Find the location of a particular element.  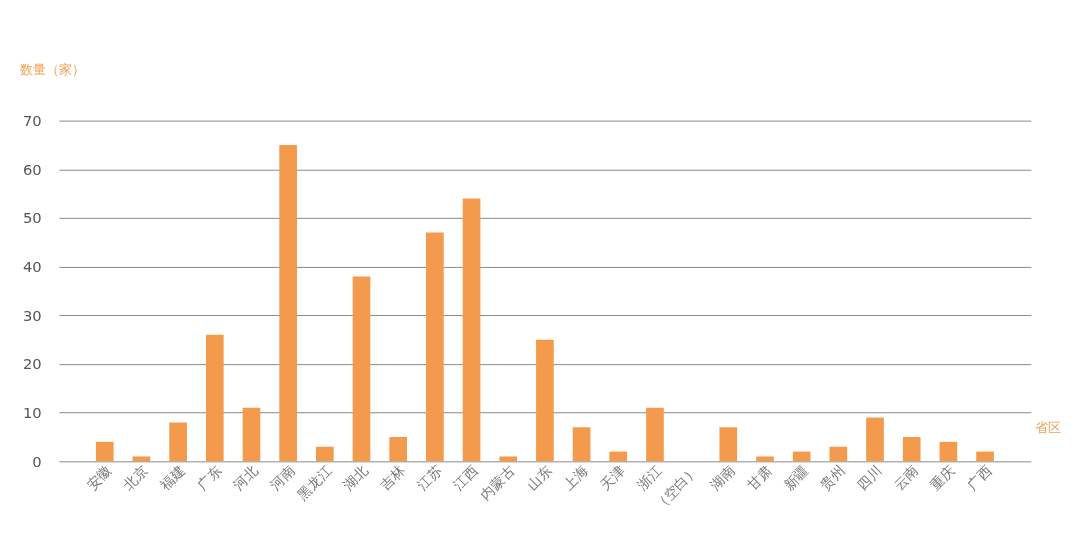

y-tick-label: 0 is located at coordinates (37, 461).